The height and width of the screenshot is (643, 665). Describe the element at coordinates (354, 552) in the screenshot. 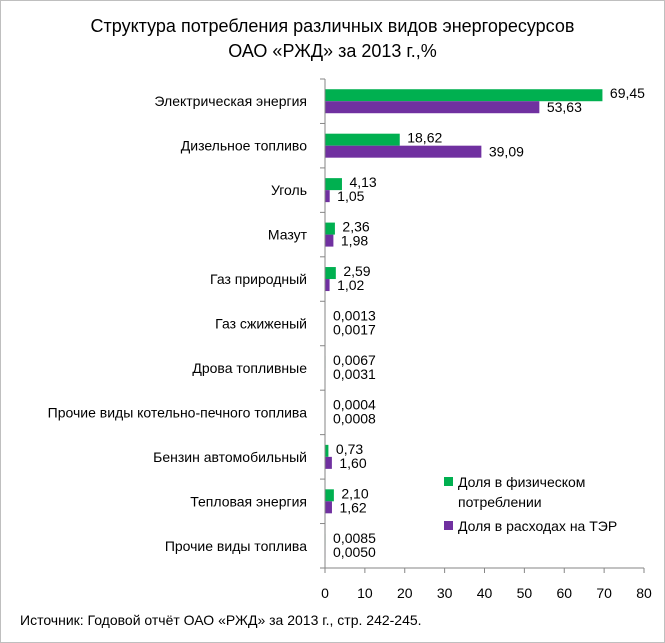

I see `data-label-expenses: 0,0050` at that location.